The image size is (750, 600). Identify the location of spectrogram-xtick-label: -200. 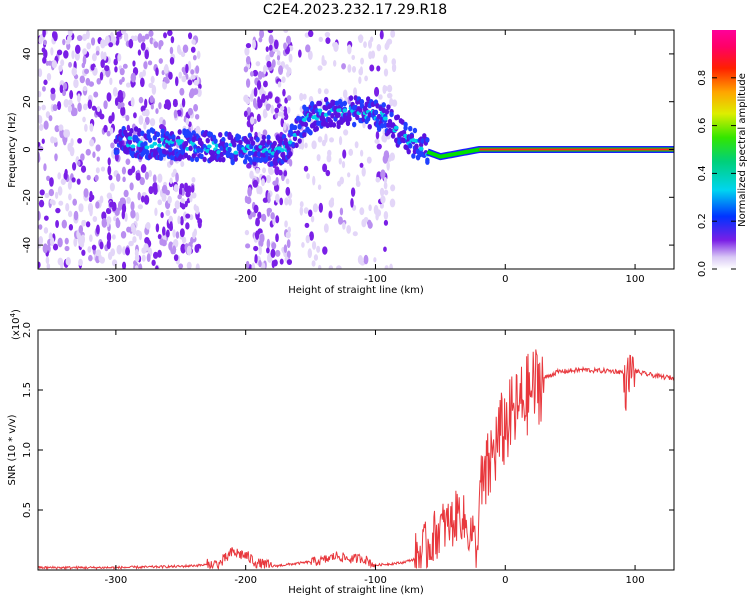
(245, 279).